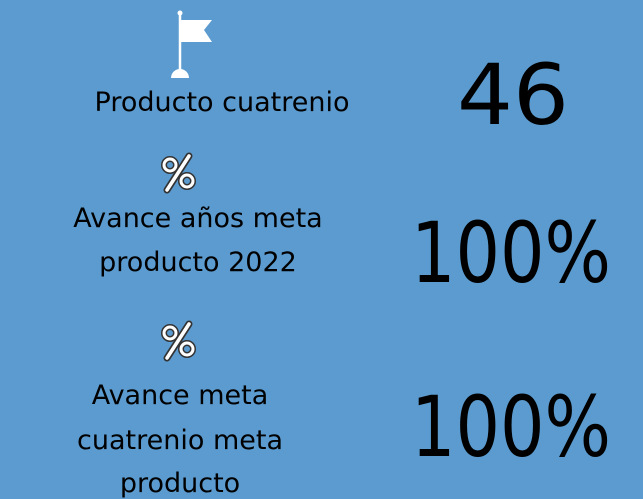  I want to click on kpi-label: producto 2022, so click(198, 262).